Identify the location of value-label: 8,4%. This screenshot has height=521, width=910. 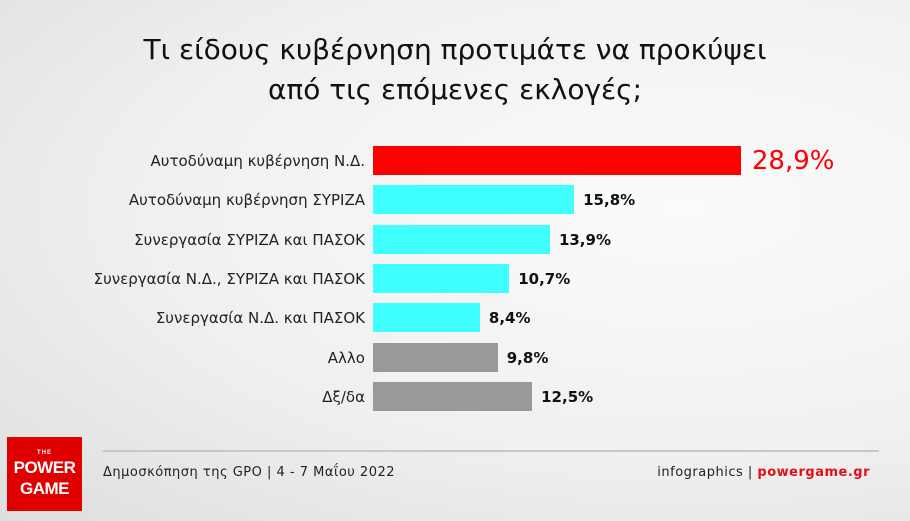
(509, 318).